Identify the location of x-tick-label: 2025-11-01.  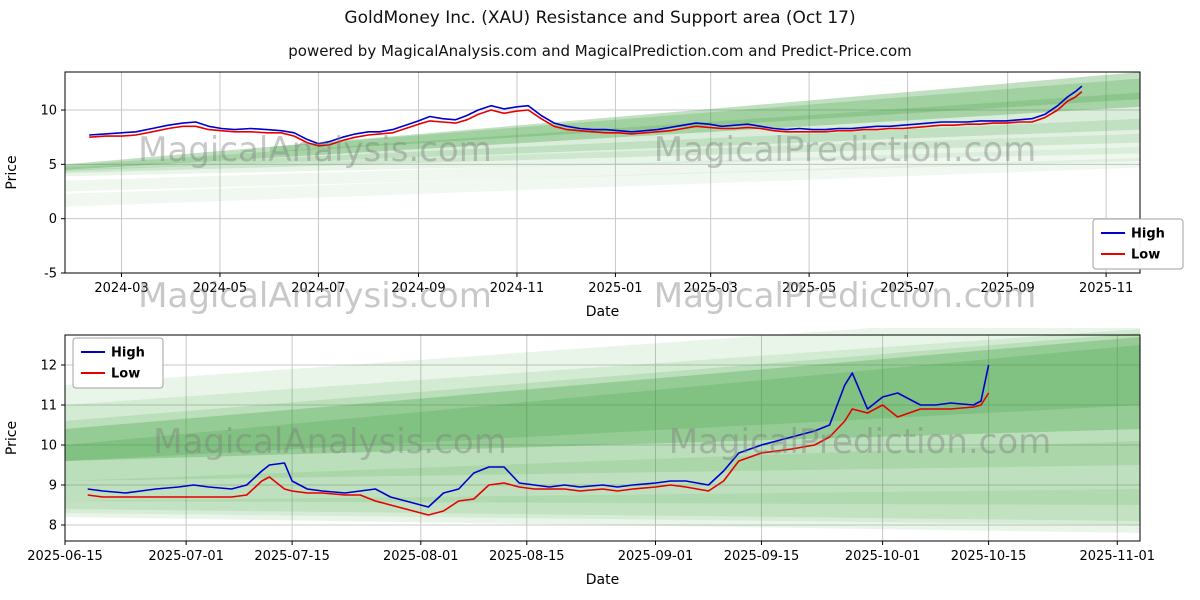
(1118, 556).